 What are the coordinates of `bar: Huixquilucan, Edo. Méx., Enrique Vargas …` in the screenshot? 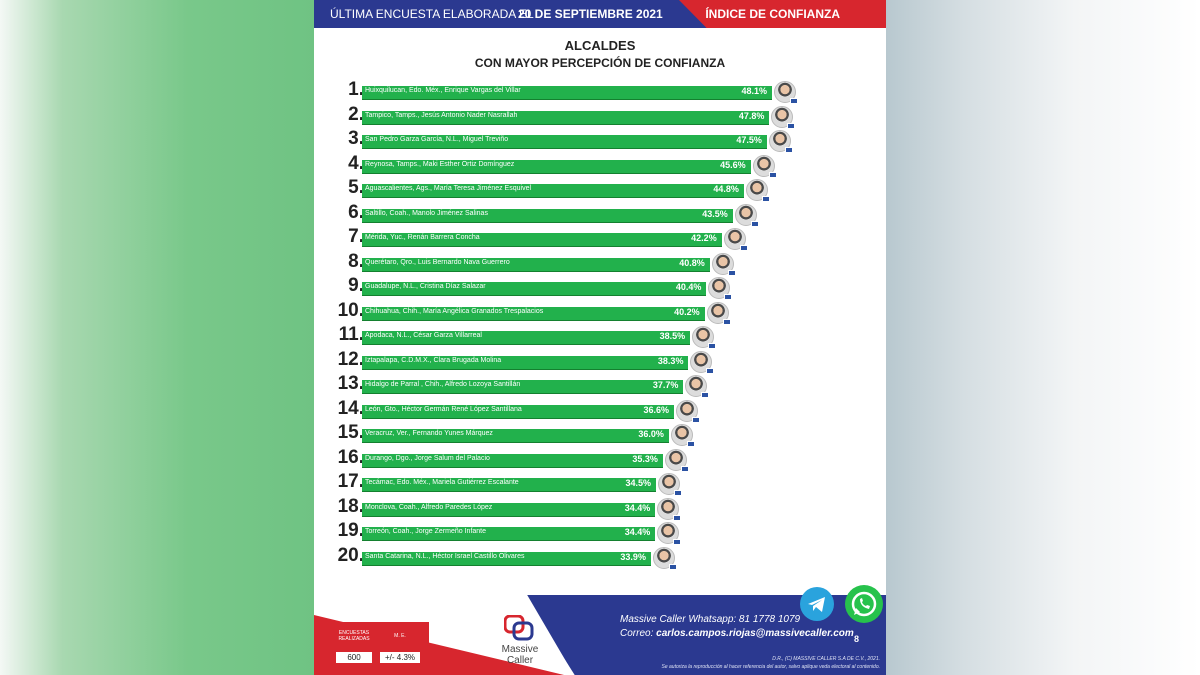 It's located at (567, 92).